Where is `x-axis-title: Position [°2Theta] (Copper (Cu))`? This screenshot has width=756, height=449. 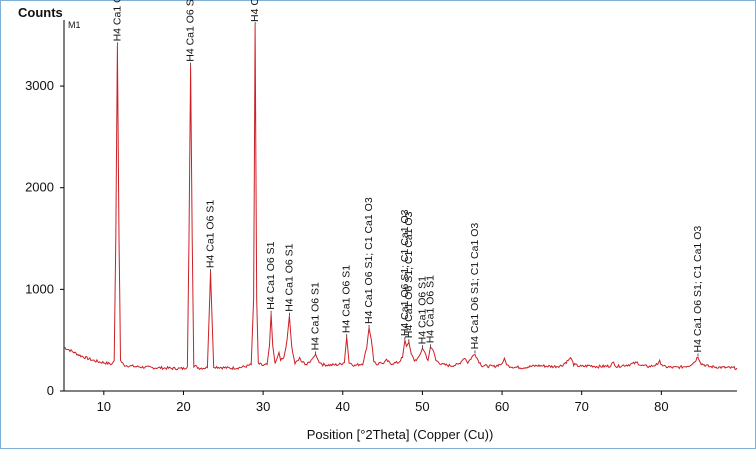 x-axis-title: Position [°2Theta] (Copper (Cu)) is located at coordinates (400, 434).